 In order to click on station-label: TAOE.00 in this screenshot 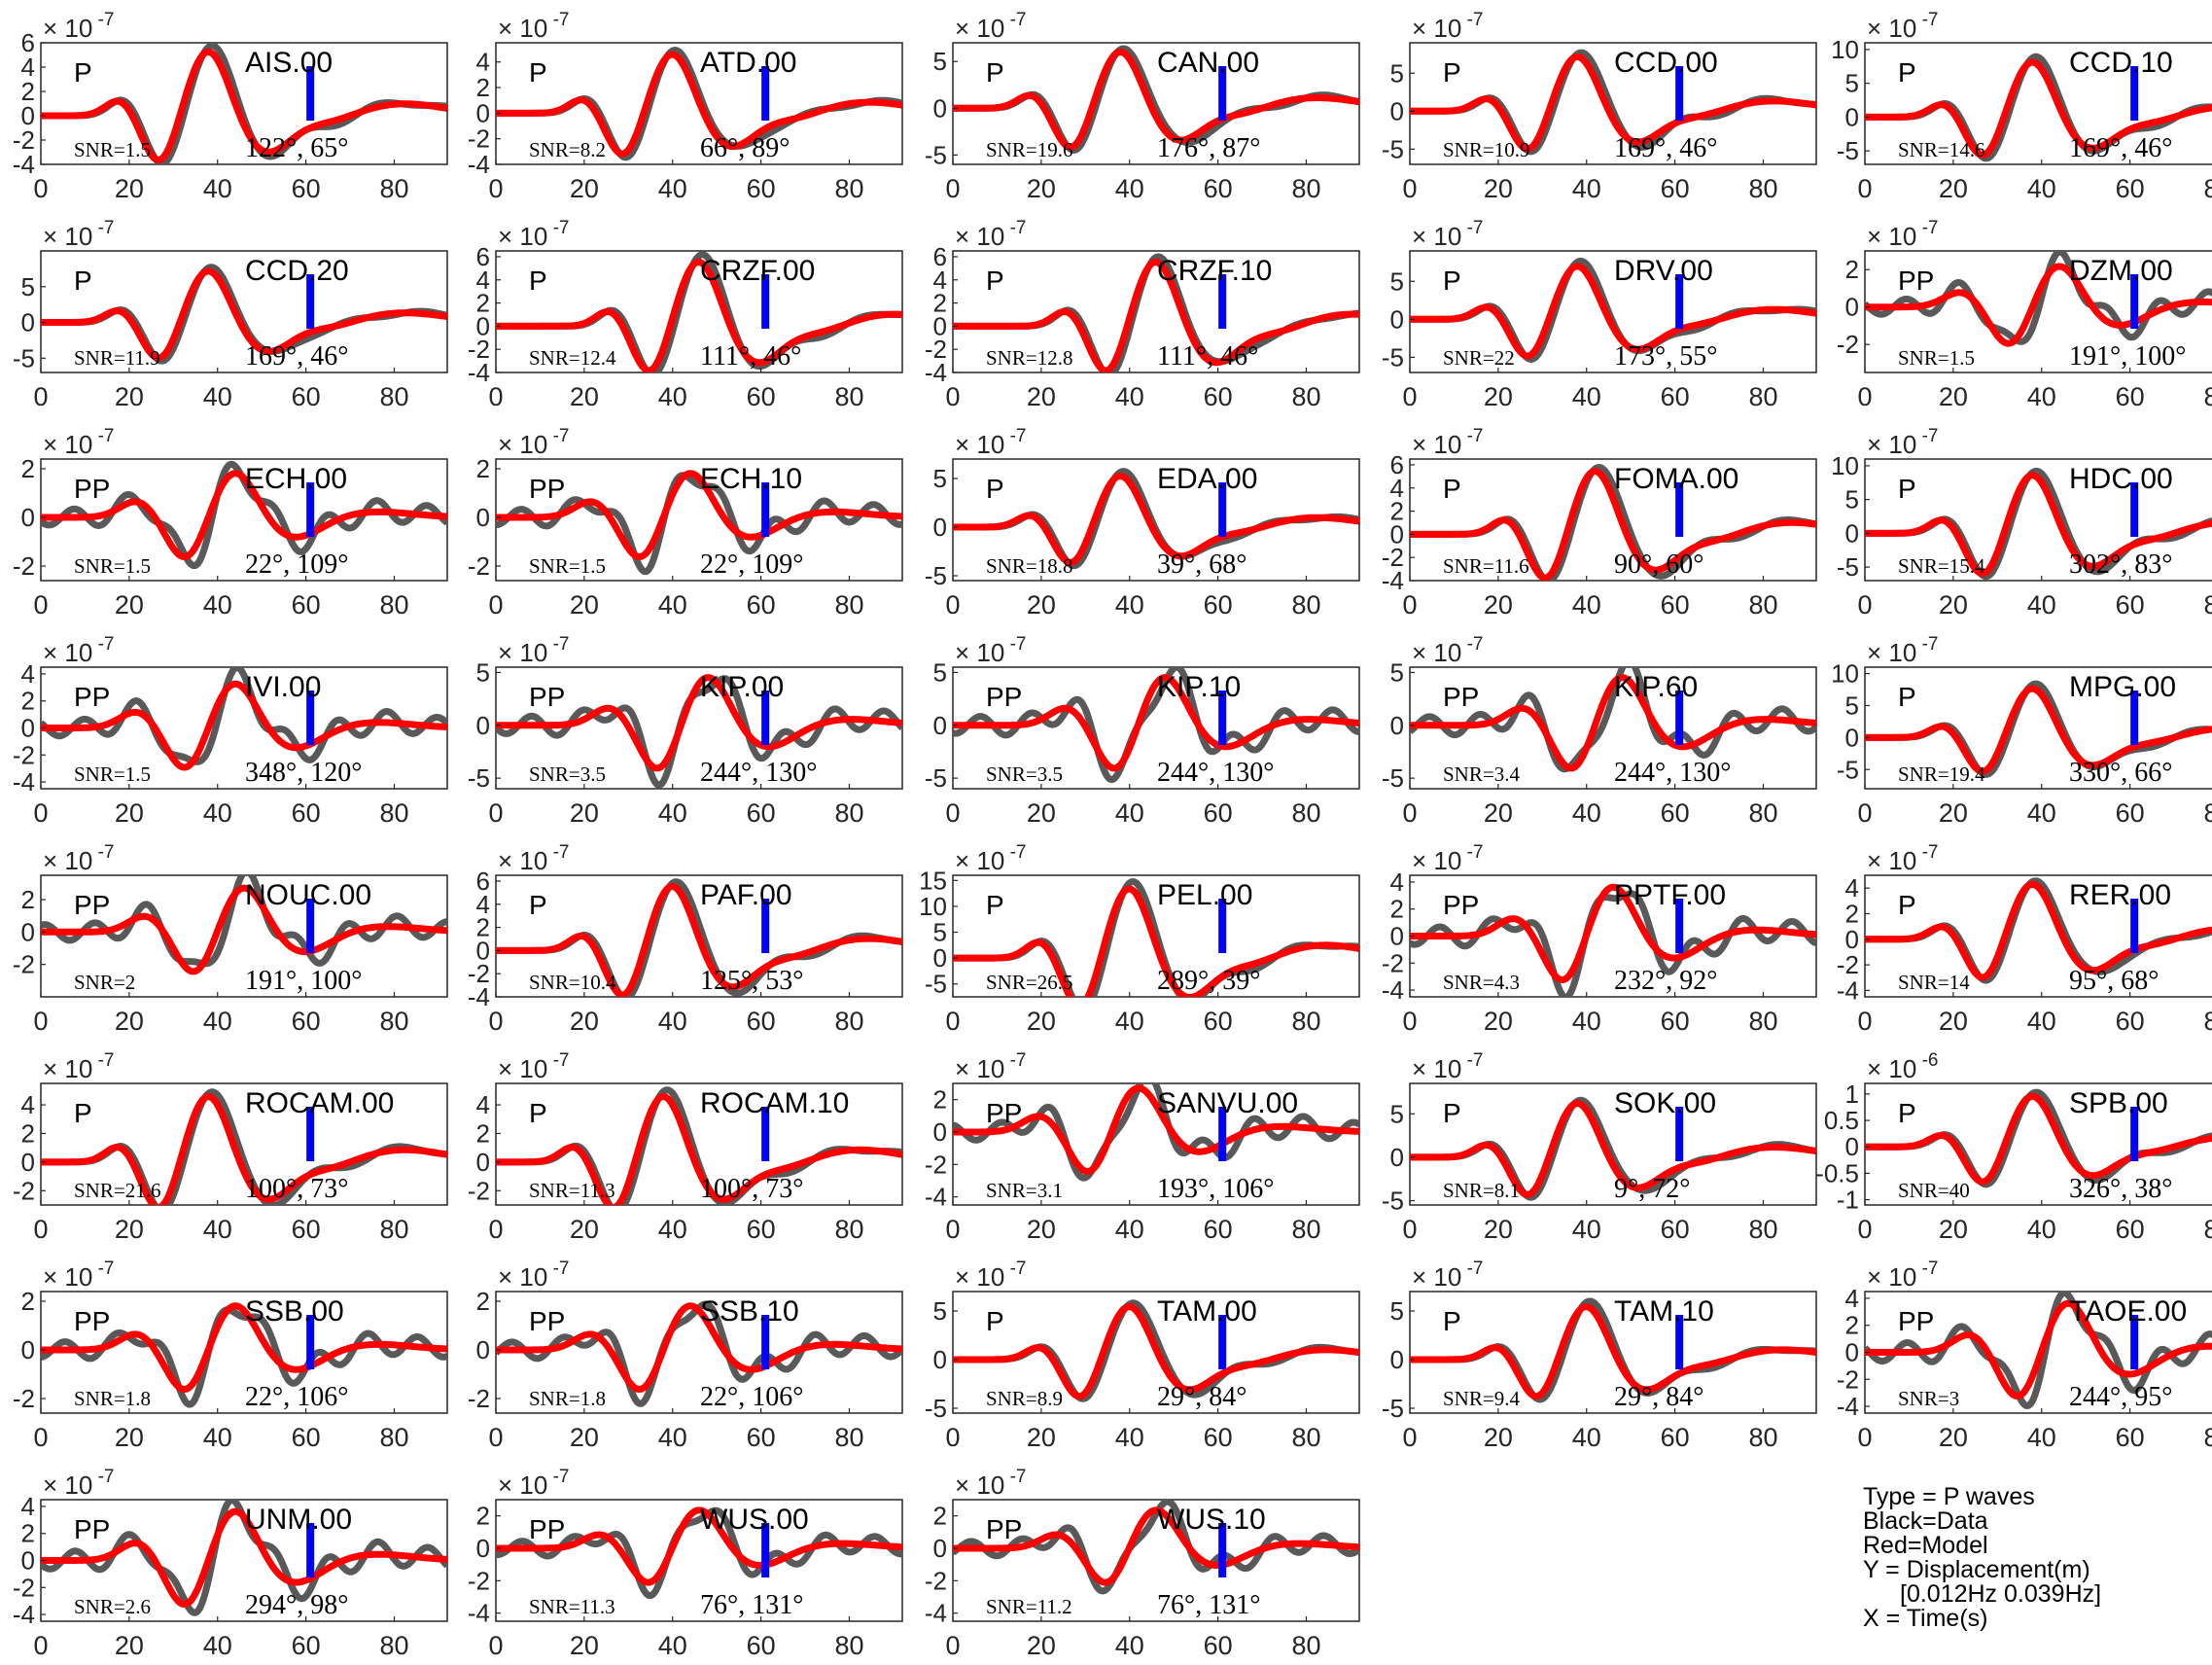, I will do `click(2128, 1311)`.